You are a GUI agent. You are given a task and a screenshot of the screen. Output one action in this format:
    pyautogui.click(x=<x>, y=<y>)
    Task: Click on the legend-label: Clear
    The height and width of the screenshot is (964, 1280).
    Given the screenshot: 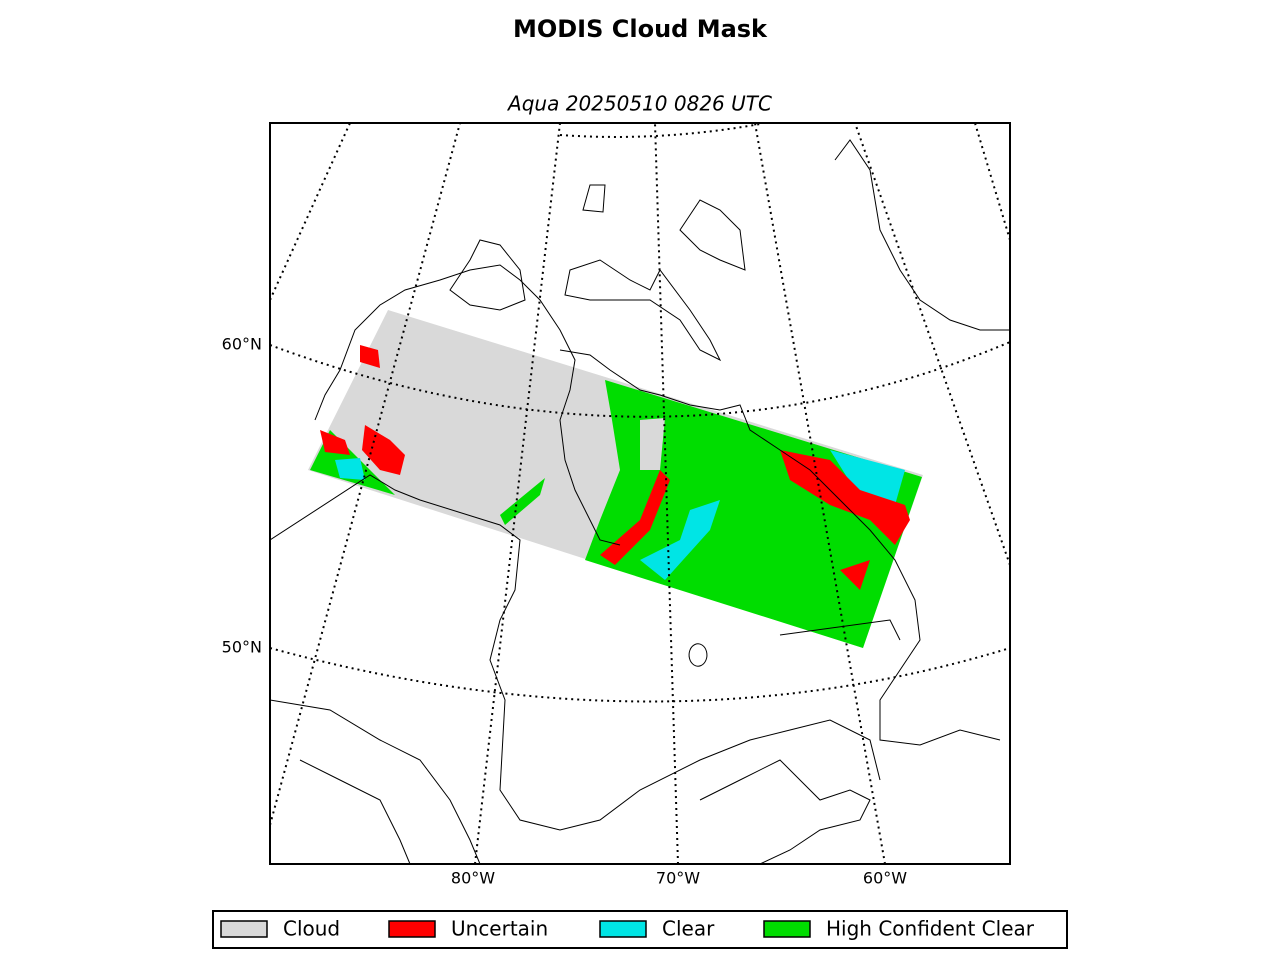 What is the action you would take?
    pyautogui.click(x=688, y=929)
    